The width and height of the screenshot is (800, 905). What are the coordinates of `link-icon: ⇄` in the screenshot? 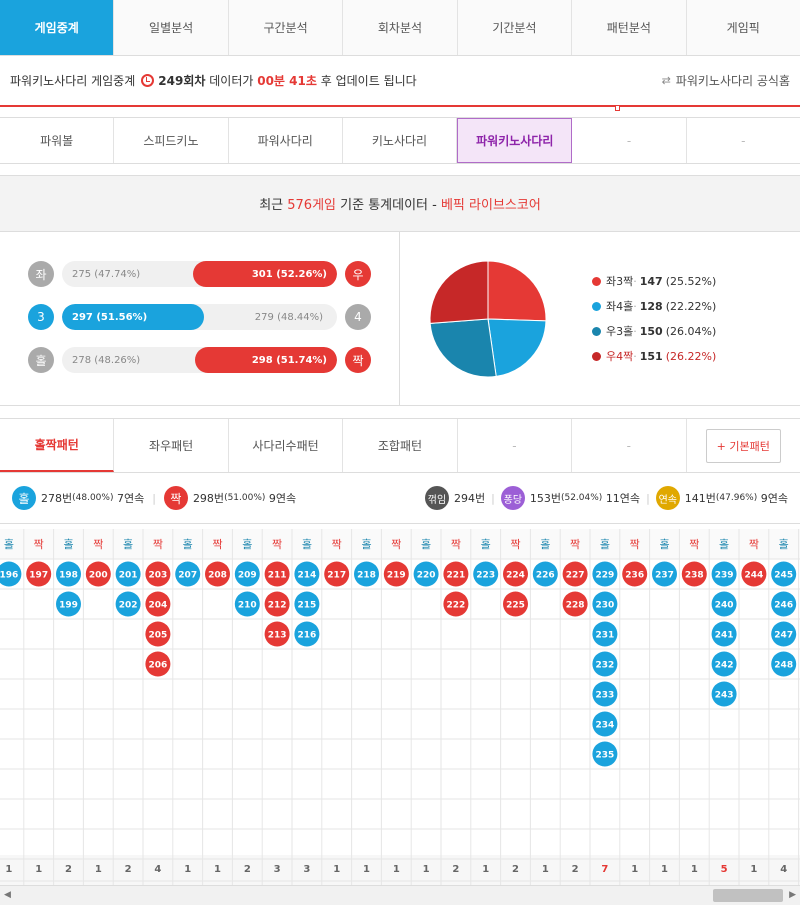 It's located at (666, 80).